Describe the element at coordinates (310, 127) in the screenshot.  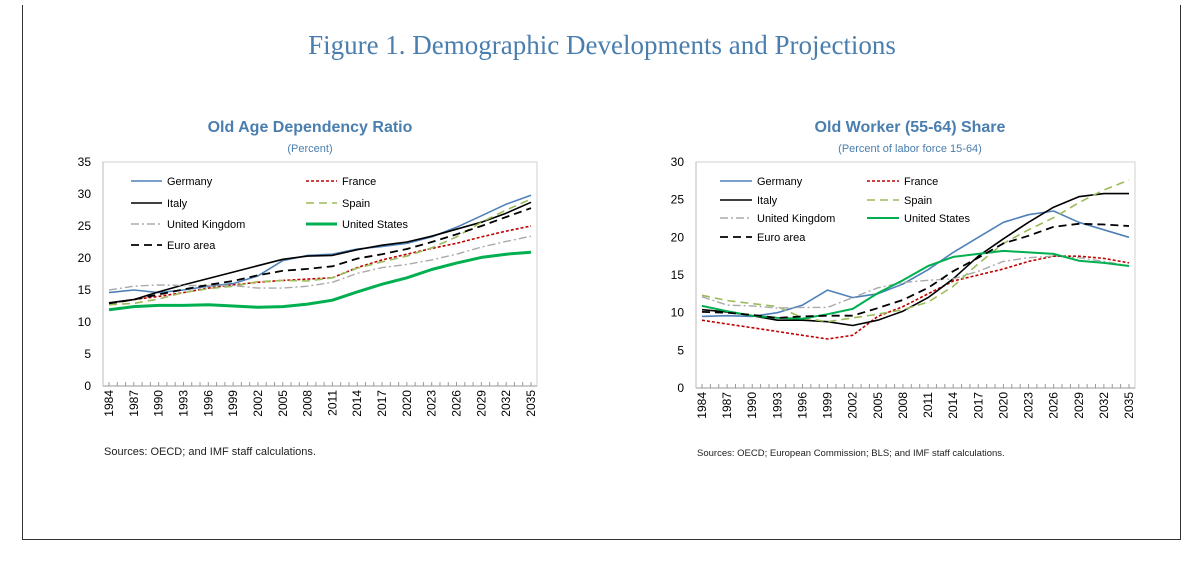
I see `chart-title-left: Old Age Dependency Ratio` at that location.